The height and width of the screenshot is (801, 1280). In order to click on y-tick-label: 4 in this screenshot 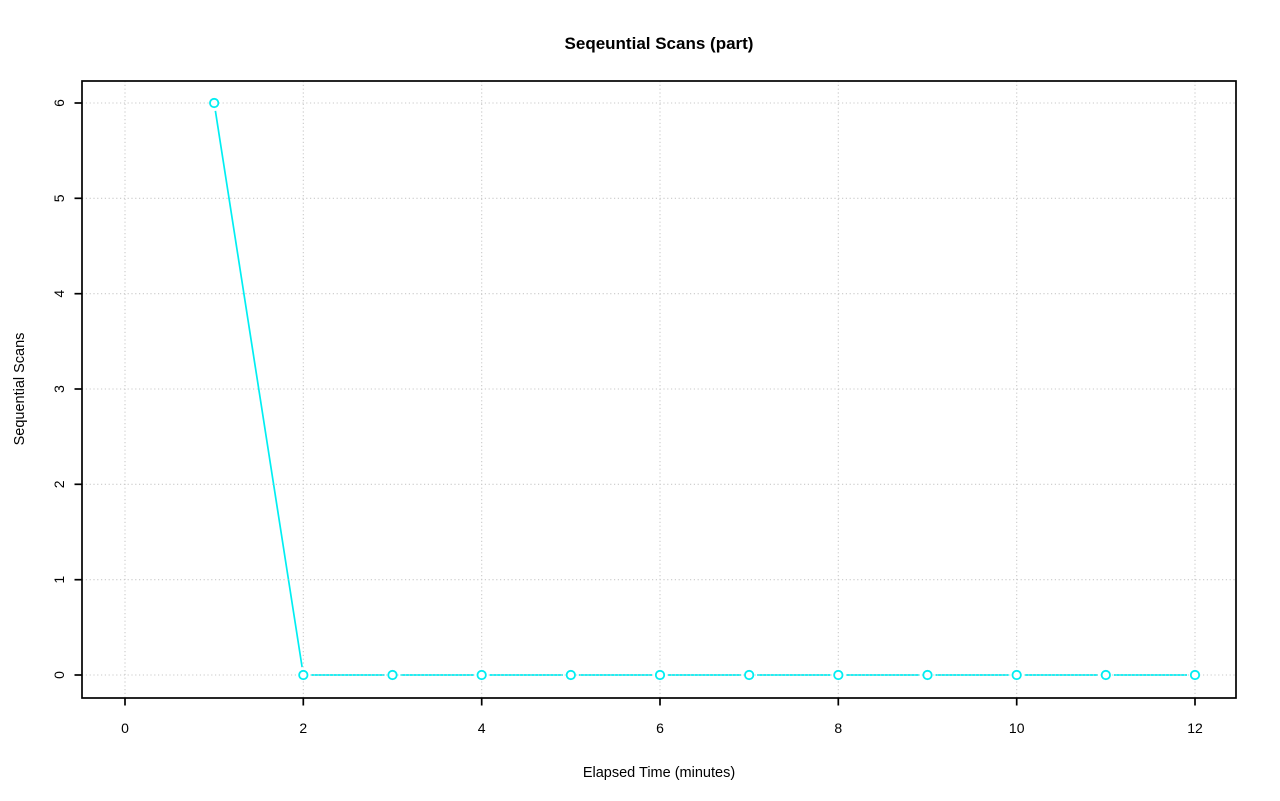, I will do `click(59, 294)`.